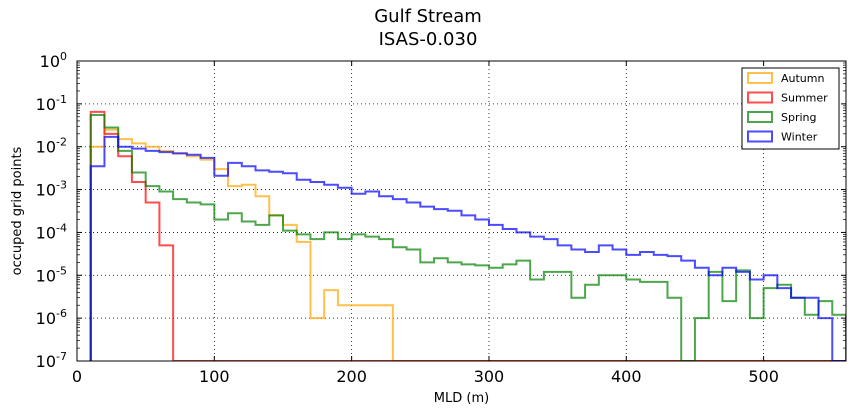  I want to click on legend-swatch-summer, so click(760, 97).